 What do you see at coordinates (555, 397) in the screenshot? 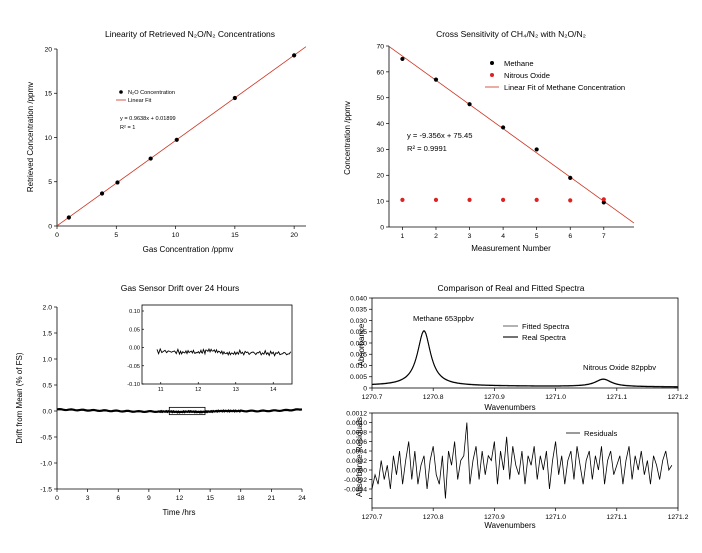
I see `x-tick-label: 1271.0` at bounding box center [555, 397].